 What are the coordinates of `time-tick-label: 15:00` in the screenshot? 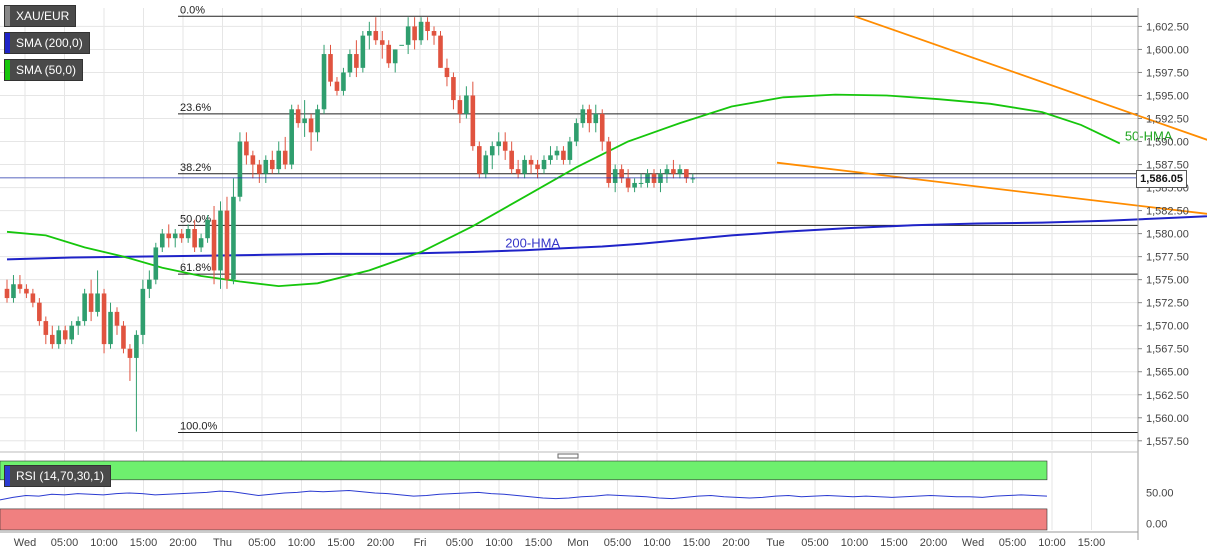 It's located at (894, 543).